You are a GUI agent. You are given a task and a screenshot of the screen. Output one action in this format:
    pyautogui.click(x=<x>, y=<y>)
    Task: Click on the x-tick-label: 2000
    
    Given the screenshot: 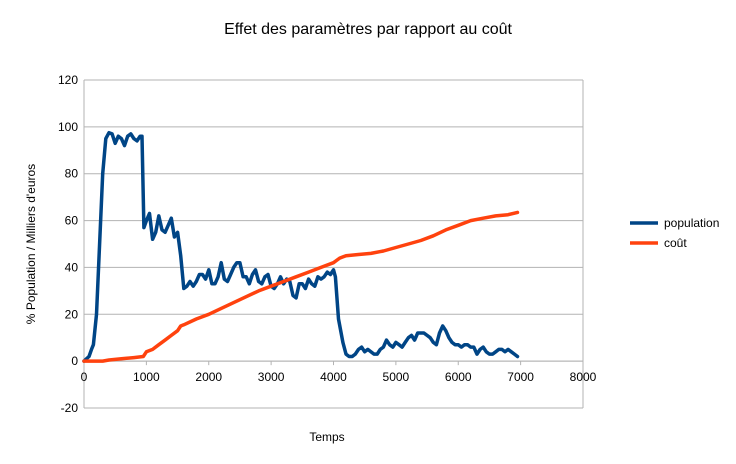 What is the action you would take?
    pyautogui.click(x=208, y=377)
    